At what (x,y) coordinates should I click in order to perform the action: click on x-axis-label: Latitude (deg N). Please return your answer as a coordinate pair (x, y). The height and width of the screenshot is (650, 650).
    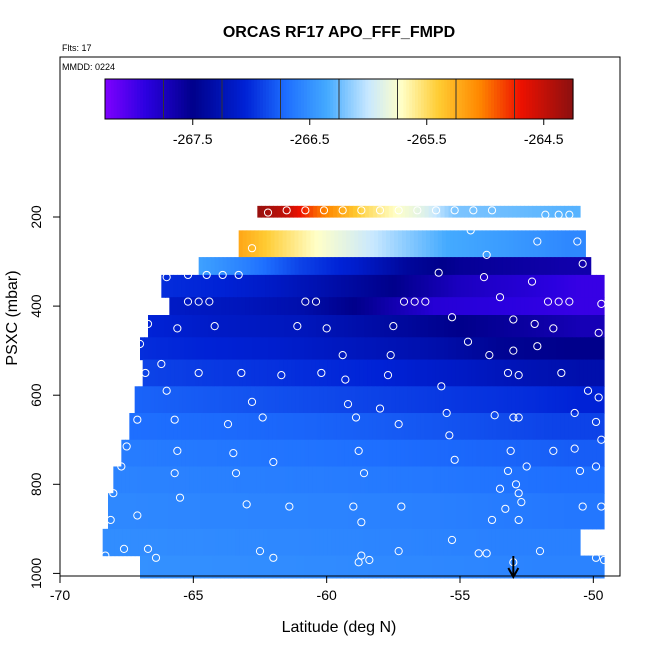
    Looking at the image, I should click on (339, 627).